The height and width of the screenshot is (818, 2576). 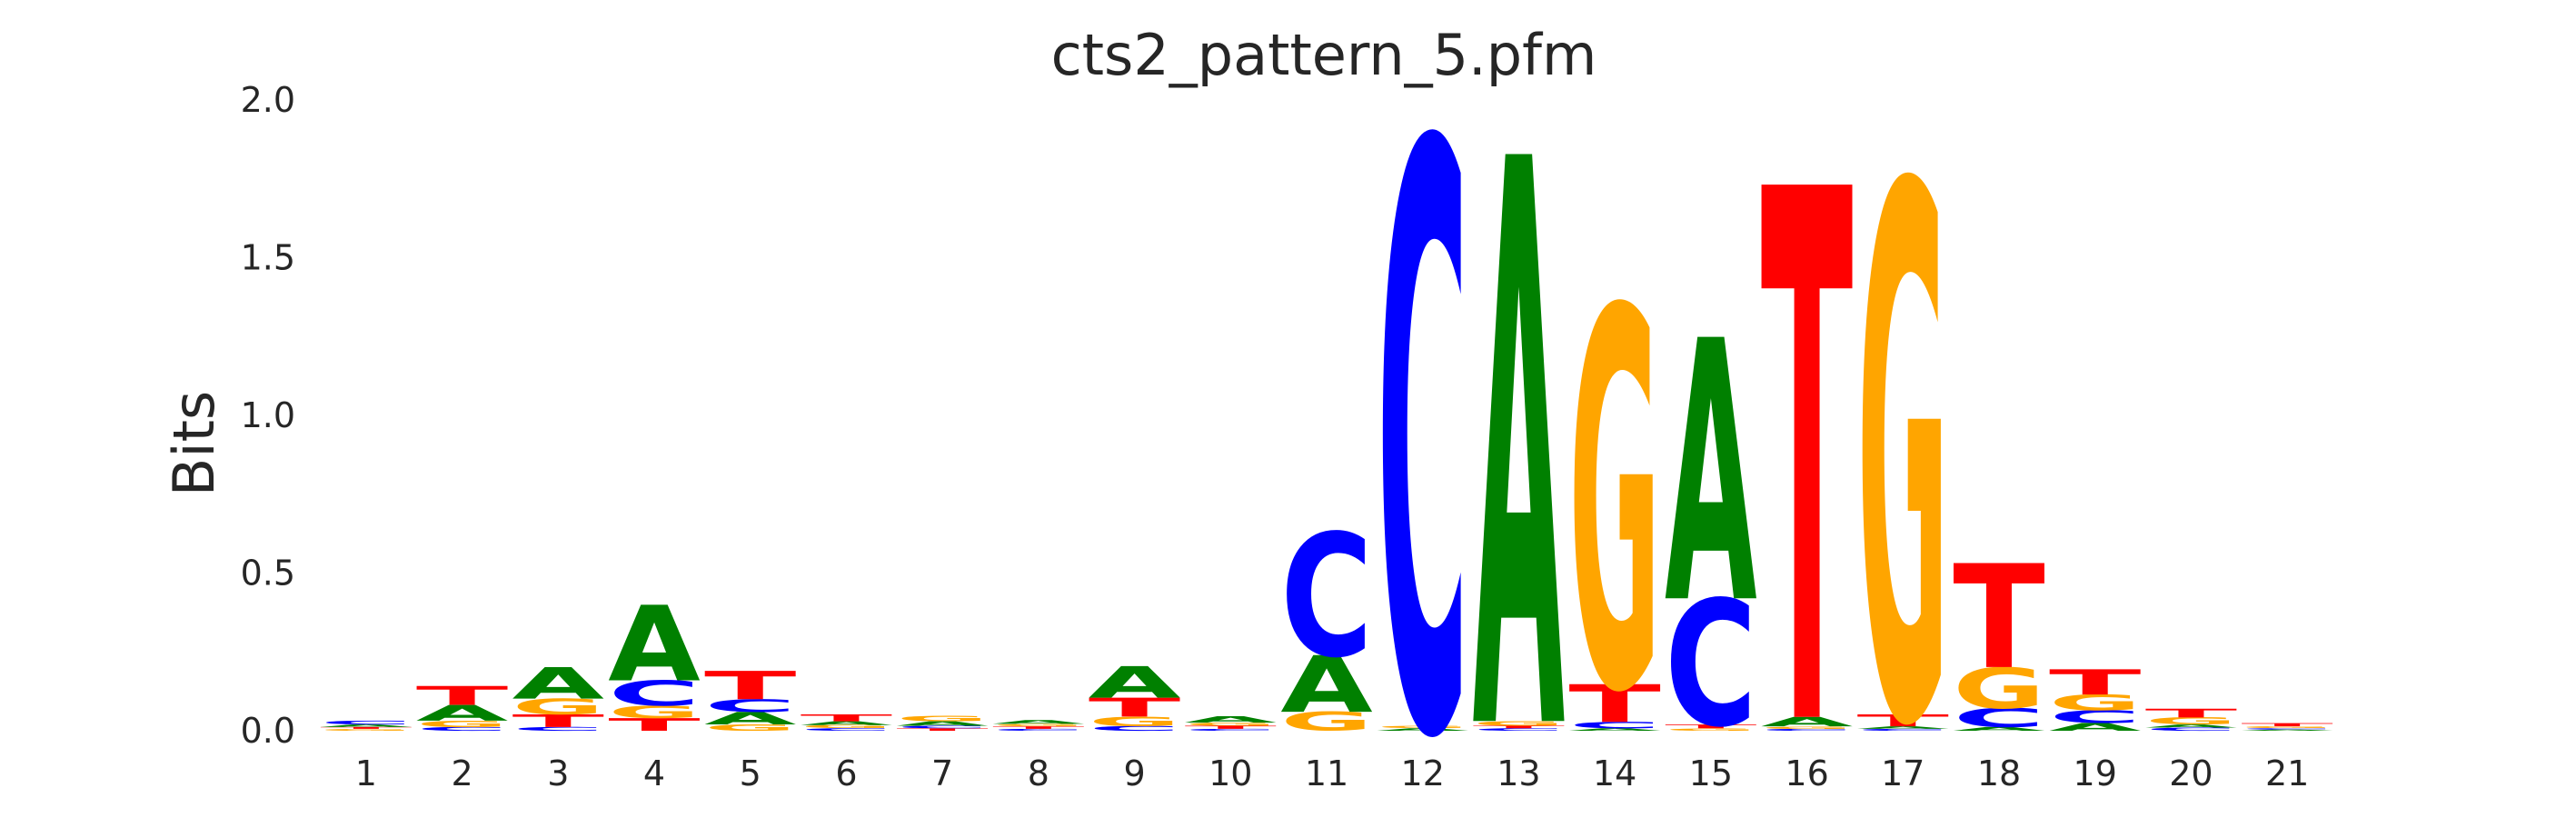 I want to click on x-tick-label: 1, so click(x=366, y=773).